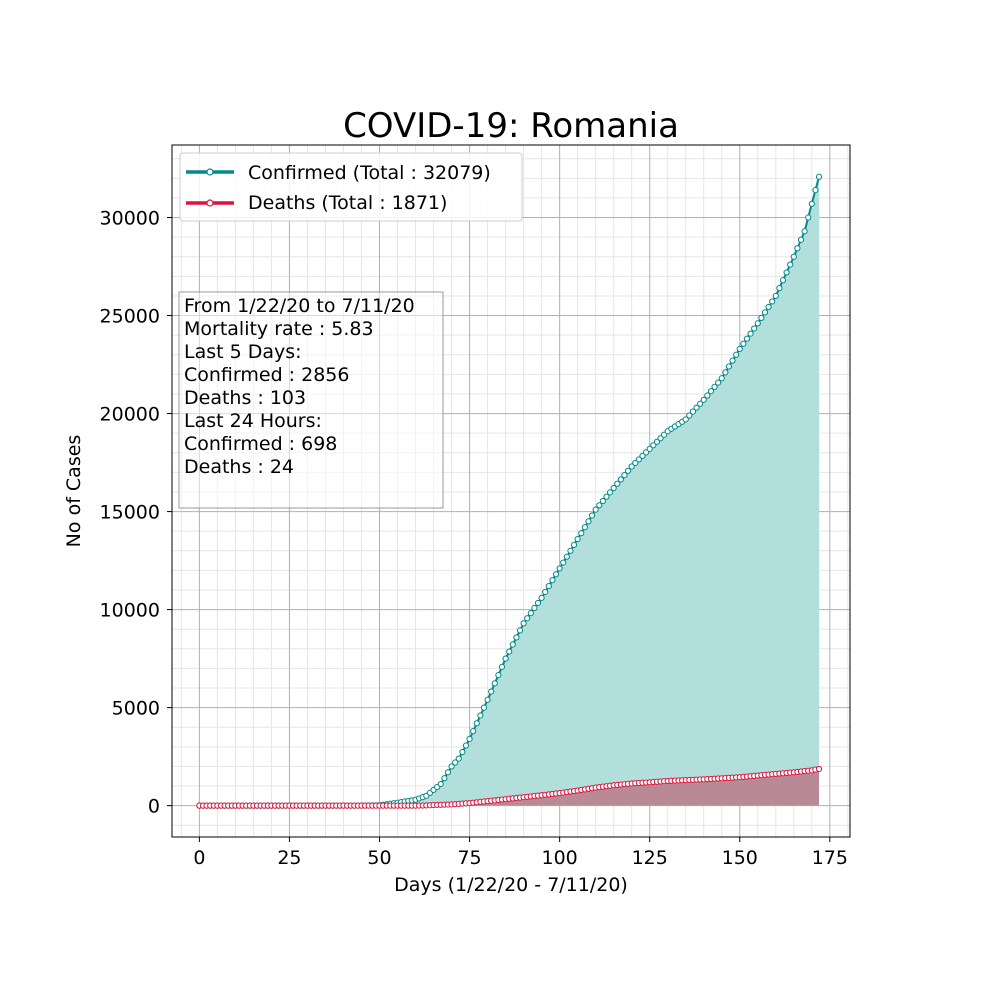 The width and height of the screenshot is (1000, 1000). I want to click on deaths-point, so click(819, 769).